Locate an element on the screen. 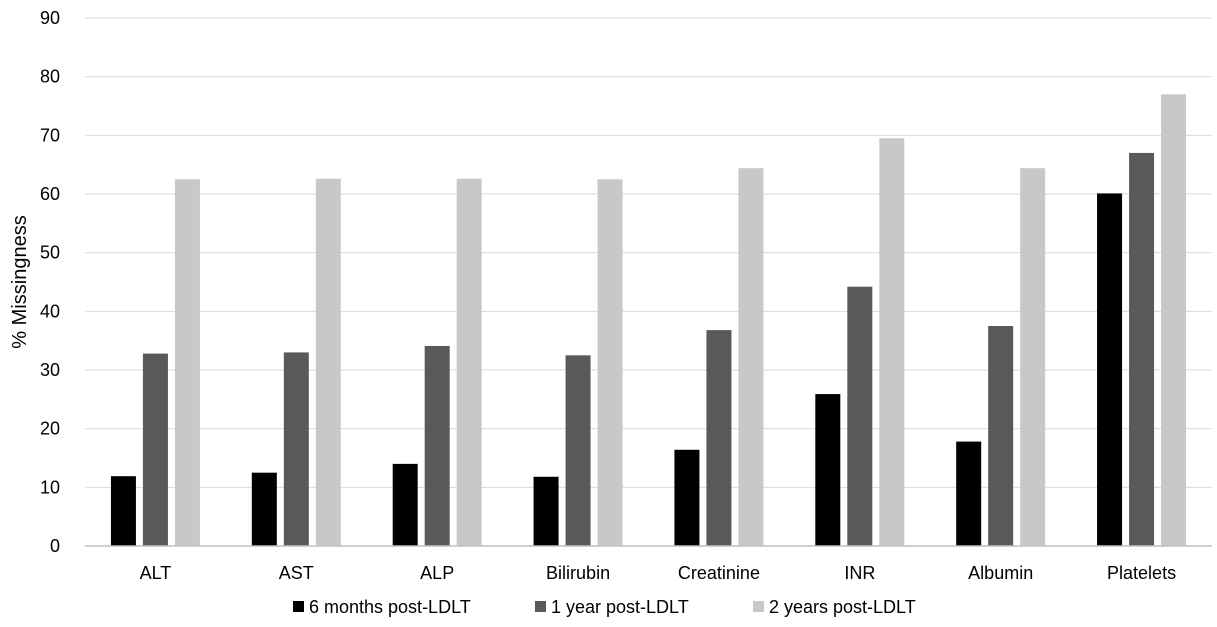  x-tick-label: Platelets is located at coordinates (1141, 573).